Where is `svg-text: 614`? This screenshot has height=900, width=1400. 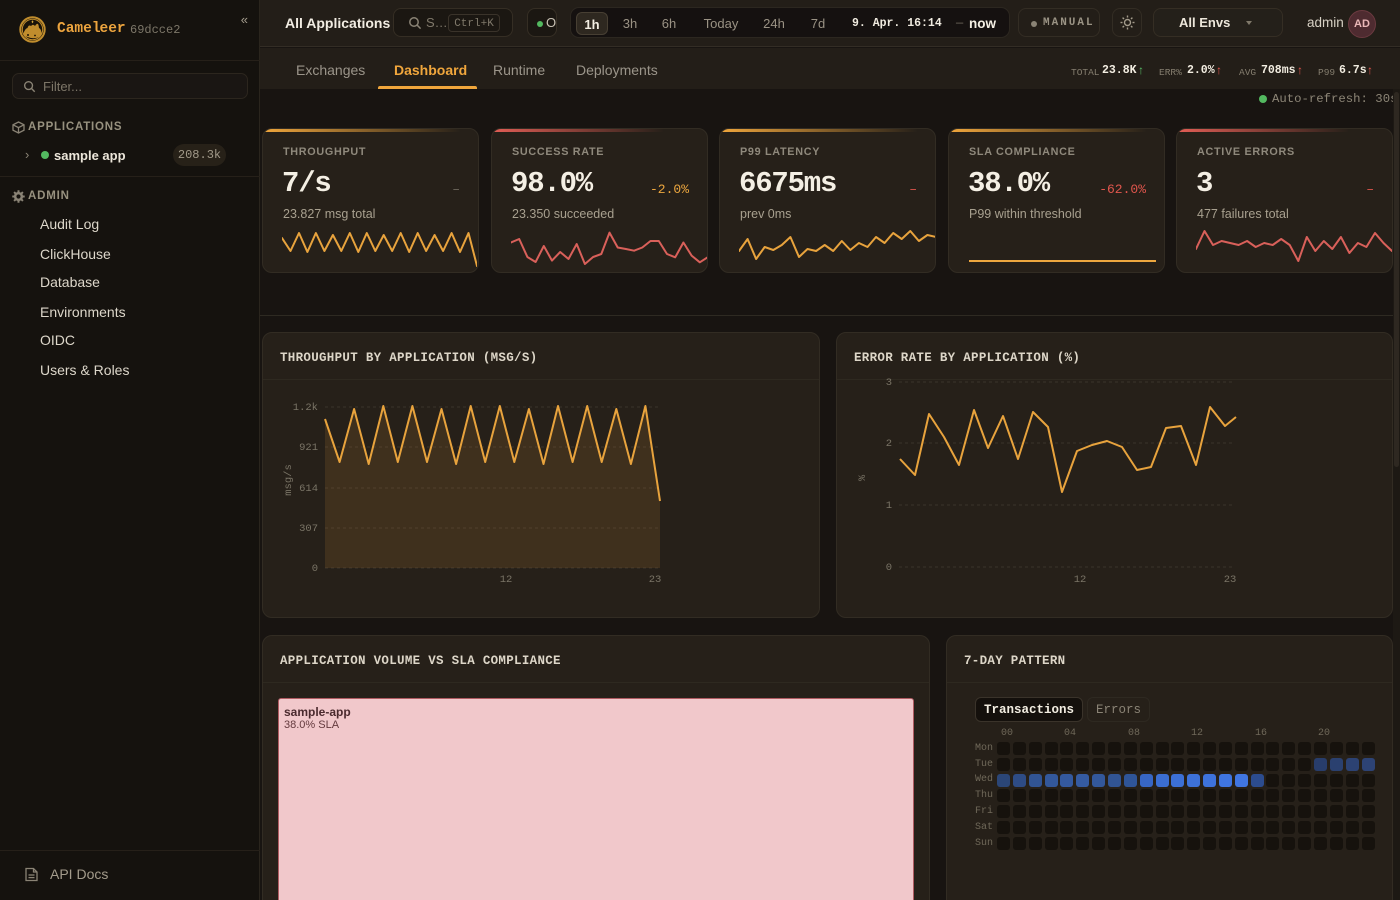
svg-text: 614 is located at coordinates (308, 489).